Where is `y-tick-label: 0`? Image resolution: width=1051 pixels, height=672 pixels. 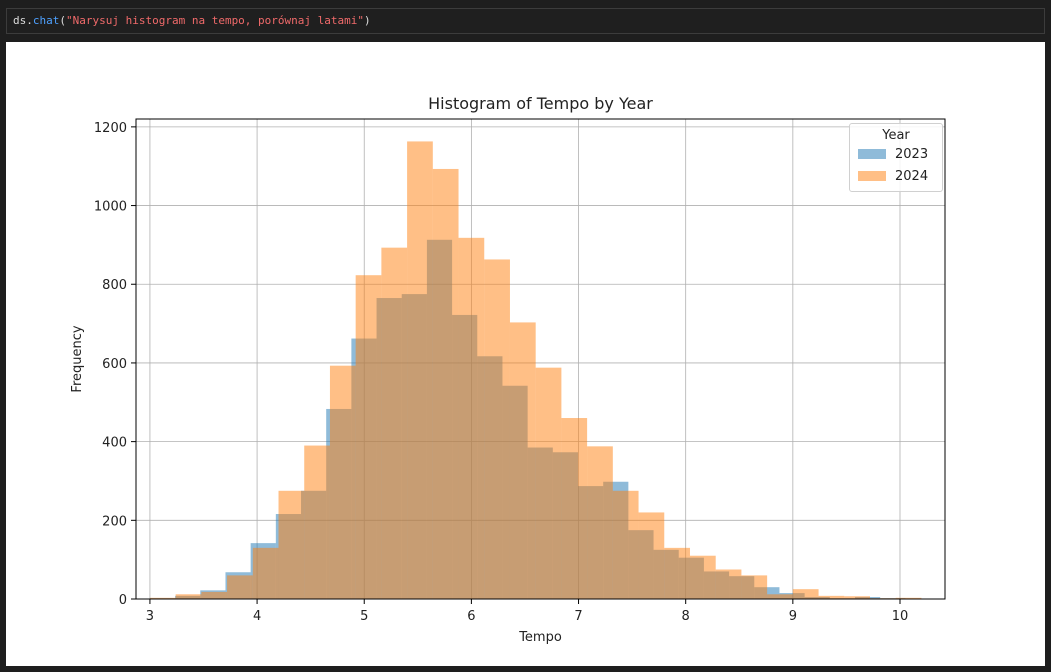
y-tick-label: 0 is located at coordinates (123, 600).